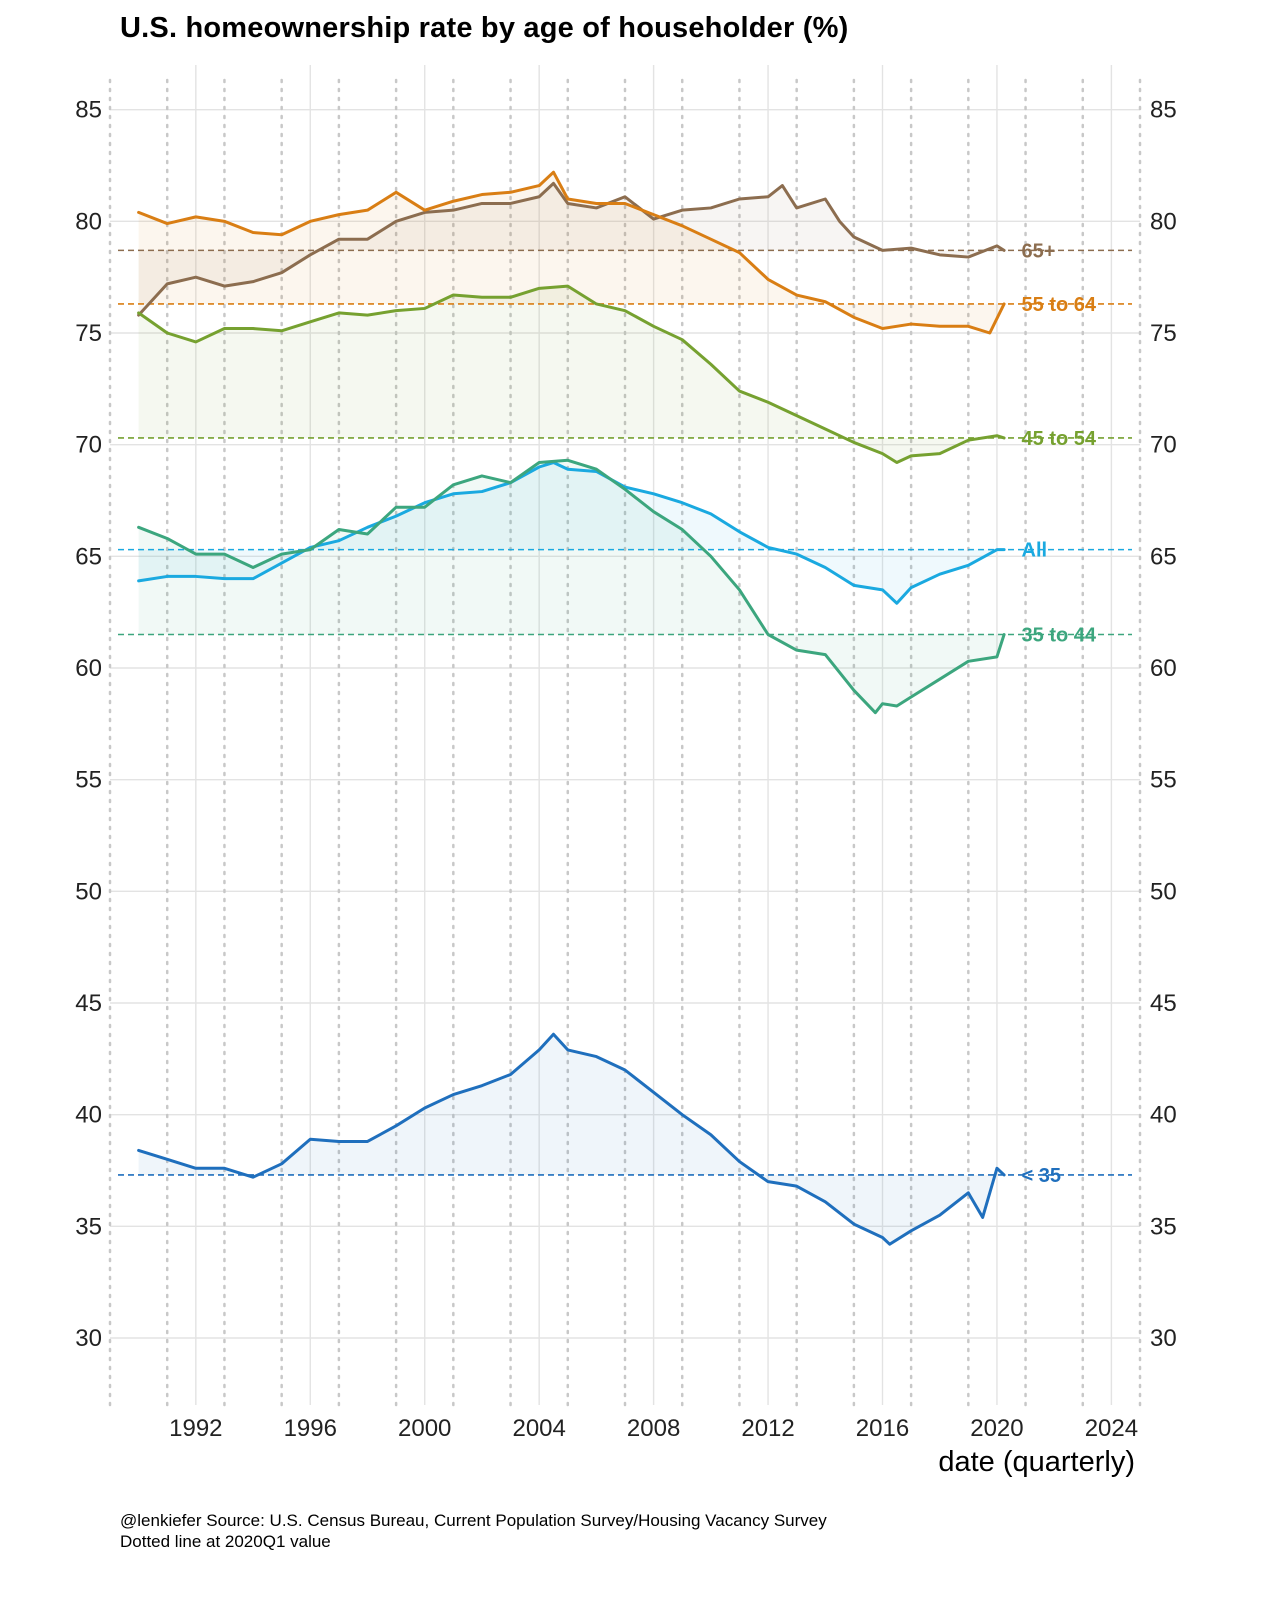 This screenshot has width=1280, height=1600. Describe the element at coordinates (1163, 668) in the screenshot. I see `y-tick-label-right: 60` at that location.